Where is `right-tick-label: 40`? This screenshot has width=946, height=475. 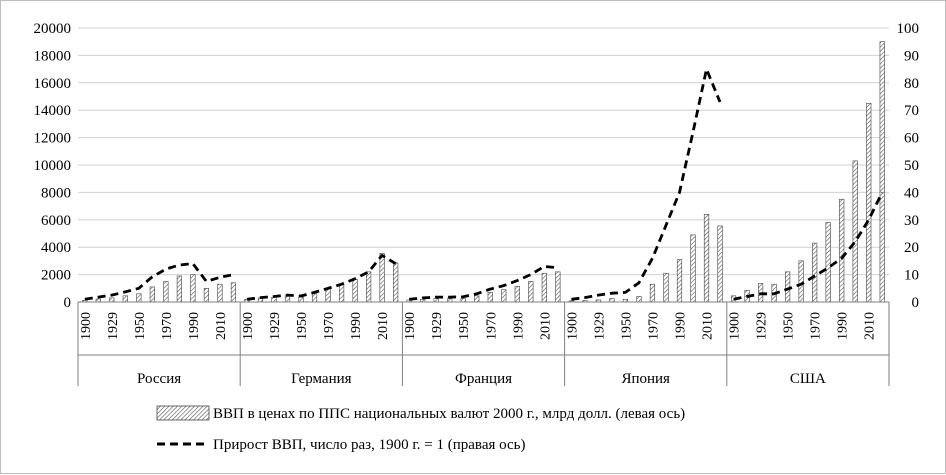
right-tick-label: 40 is located at coordinates (911, 193).